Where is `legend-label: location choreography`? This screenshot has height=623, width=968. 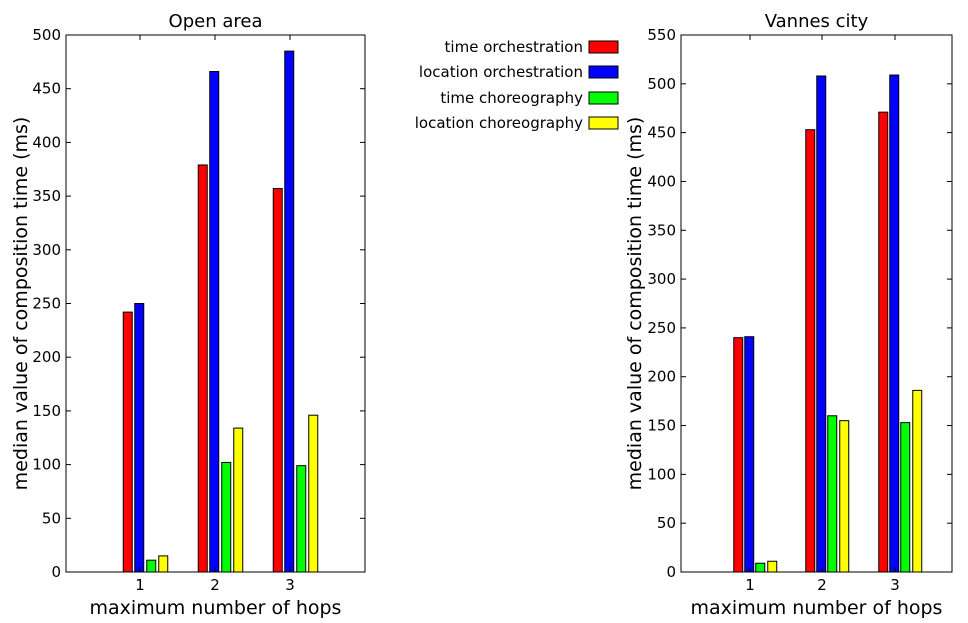
legend-label: location choreography is located at coordinates (499, 123).